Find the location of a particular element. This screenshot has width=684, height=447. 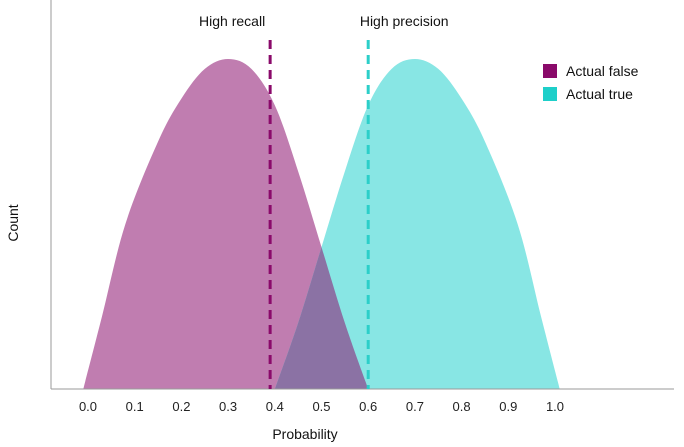

x-tick-label: 0.6 is located at coordinates (368, 406).